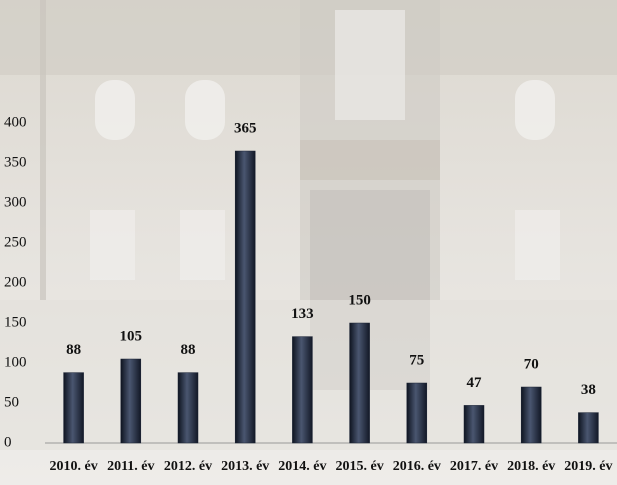 Image resolution: width=617 pixels, height=485 pixels. Describe the element at coordinates (588, 390) in the screenshot. I see `data-label: 38` at that location.